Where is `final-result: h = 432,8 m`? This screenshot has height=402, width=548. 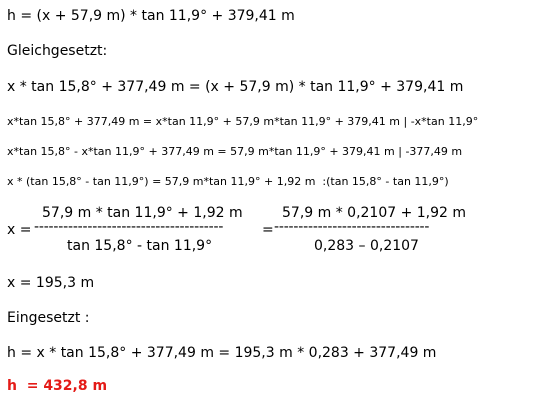 final-result: h = 432,8 m is located at coordinates (57, 386).